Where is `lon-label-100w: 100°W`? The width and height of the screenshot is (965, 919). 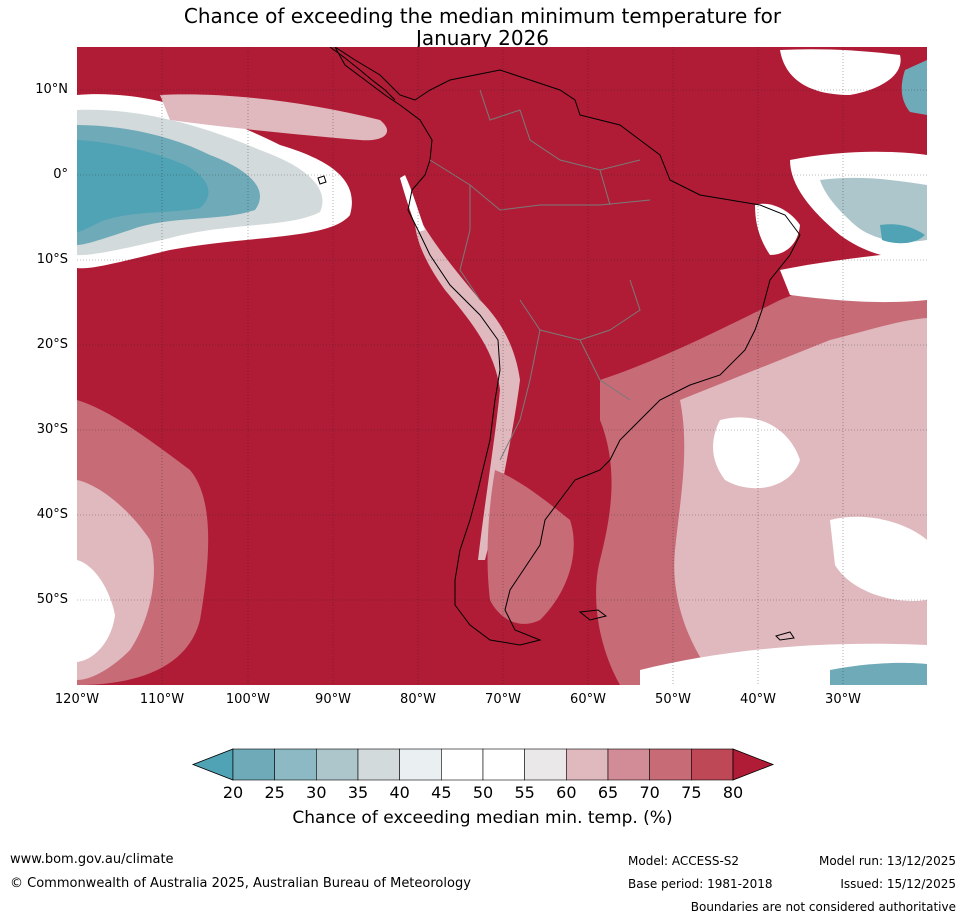
lon-label-100w: 100°W is located at coordinates (248, 699).